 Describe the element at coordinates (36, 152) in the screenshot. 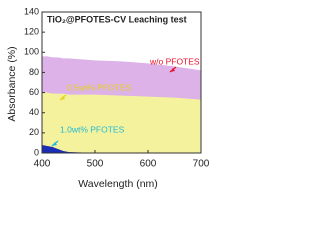

I see `y-tick-label: 0` at that location.